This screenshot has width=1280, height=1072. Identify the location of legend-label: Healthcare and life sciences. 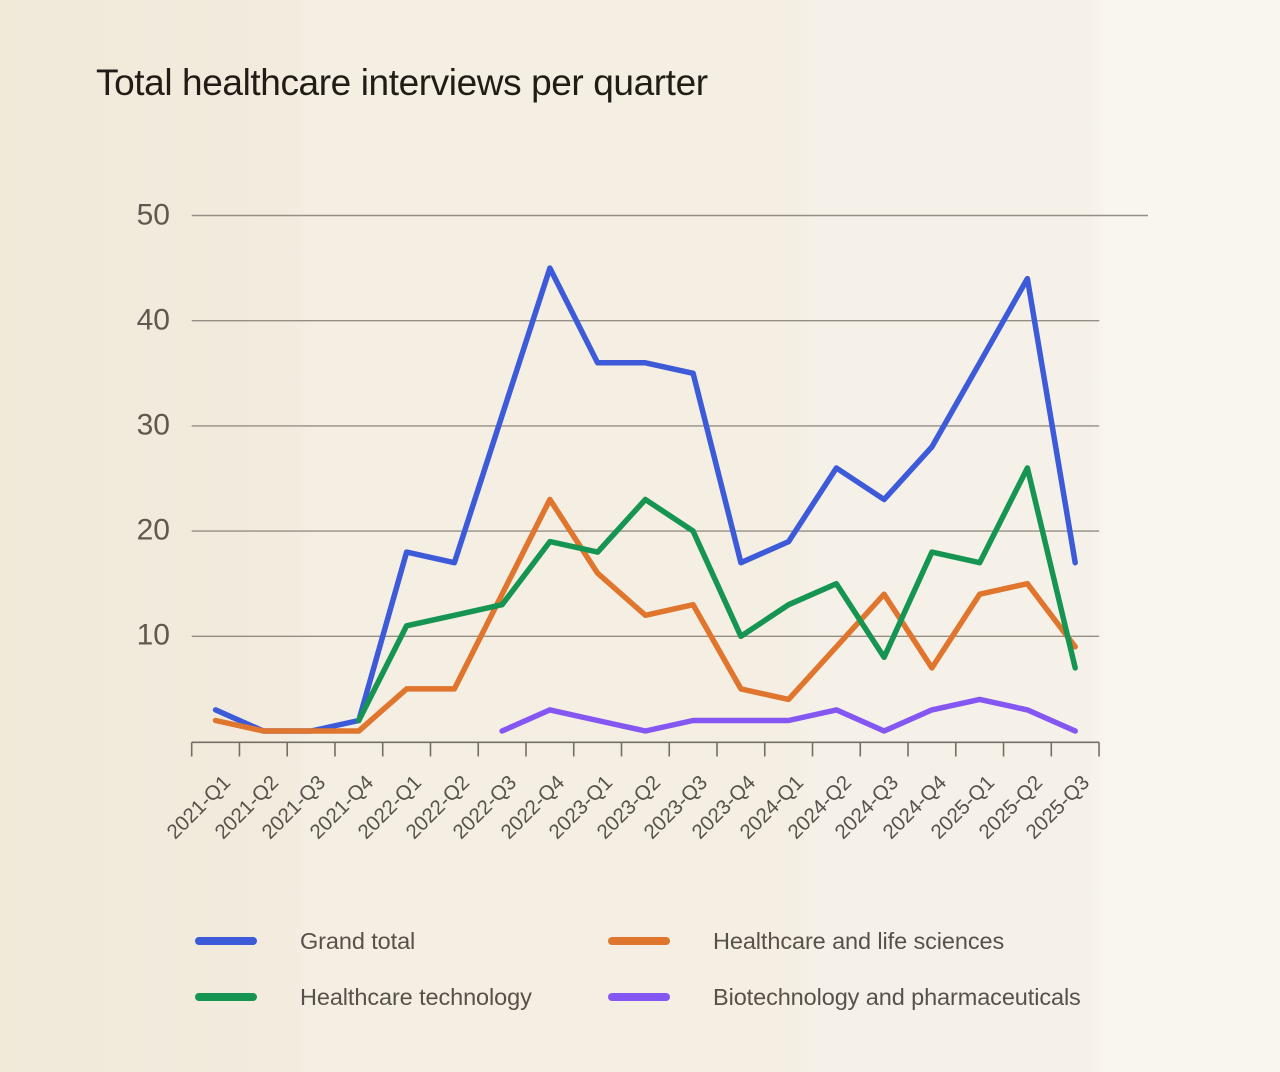
(859, 940).